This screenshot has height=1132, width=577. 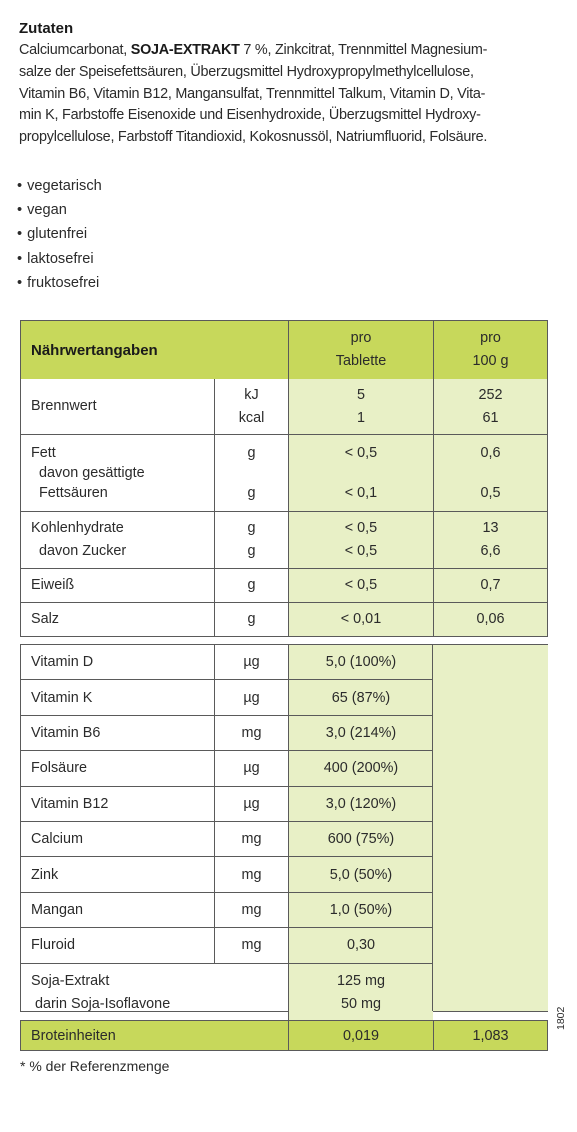 I want to click on nutrient-per-100g-cell: 0,6 0,5, so click(x=490, y=473).